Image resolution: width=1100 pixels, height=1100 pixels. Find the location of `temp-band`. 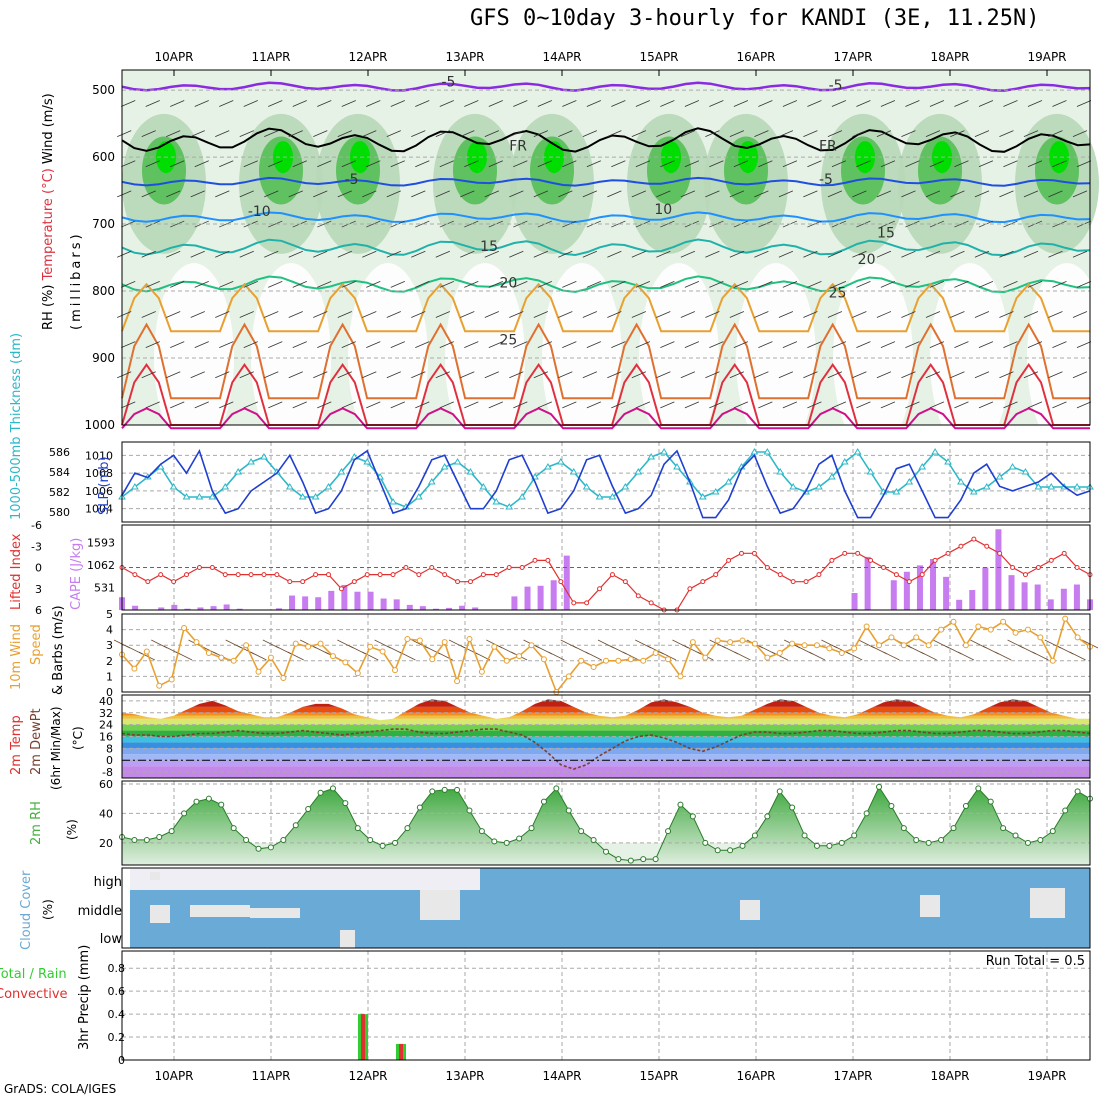

temp-band is located at coordinates (606, 703).